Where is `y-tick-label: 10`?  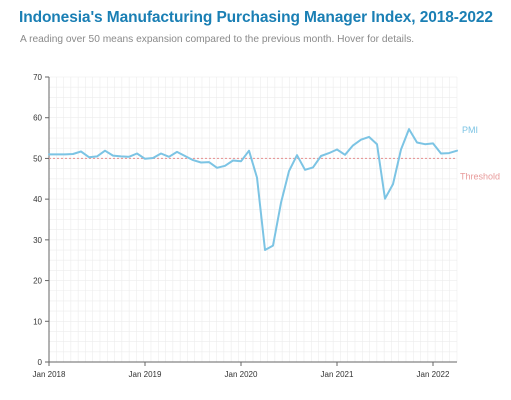
y-tick-label: 10 is located at coordinates (37, 321).